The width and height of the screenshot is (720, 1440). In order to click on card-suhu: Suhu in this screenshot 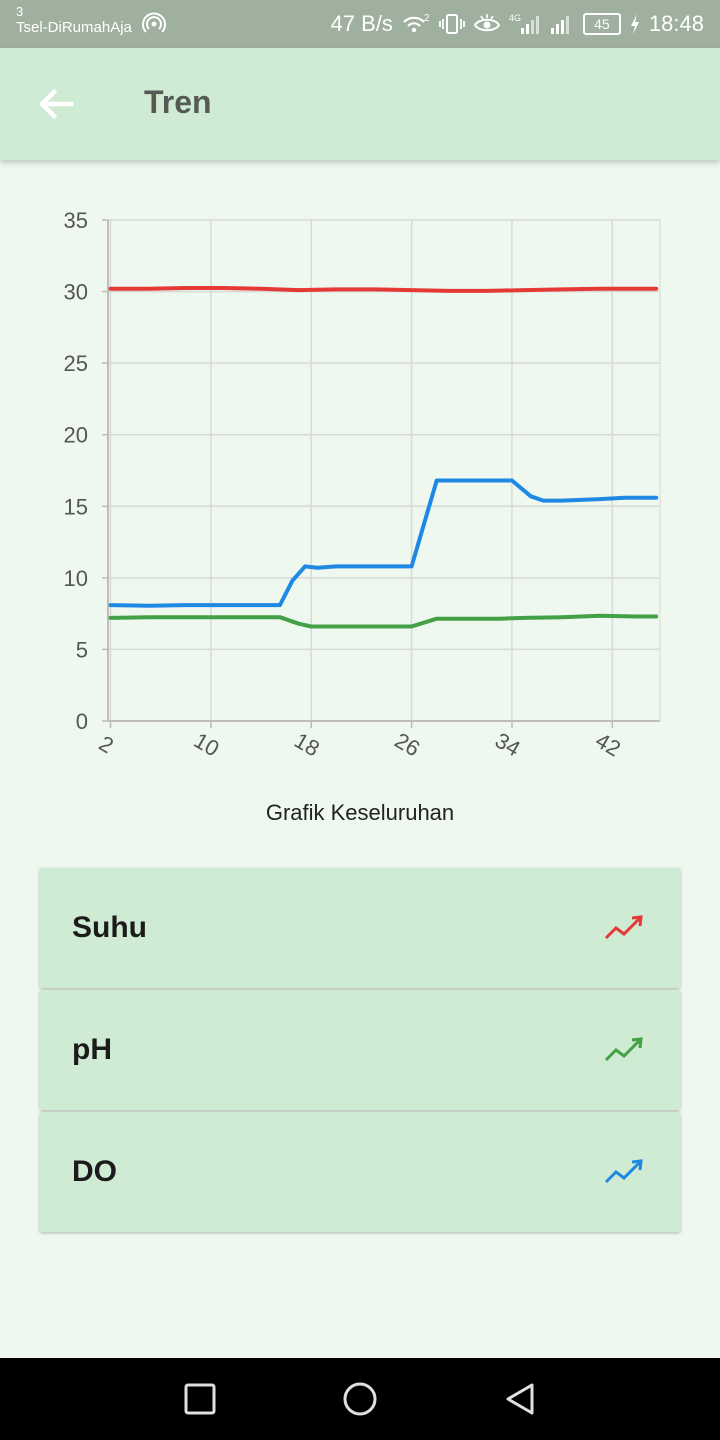, I will do `click(360, 928)`.